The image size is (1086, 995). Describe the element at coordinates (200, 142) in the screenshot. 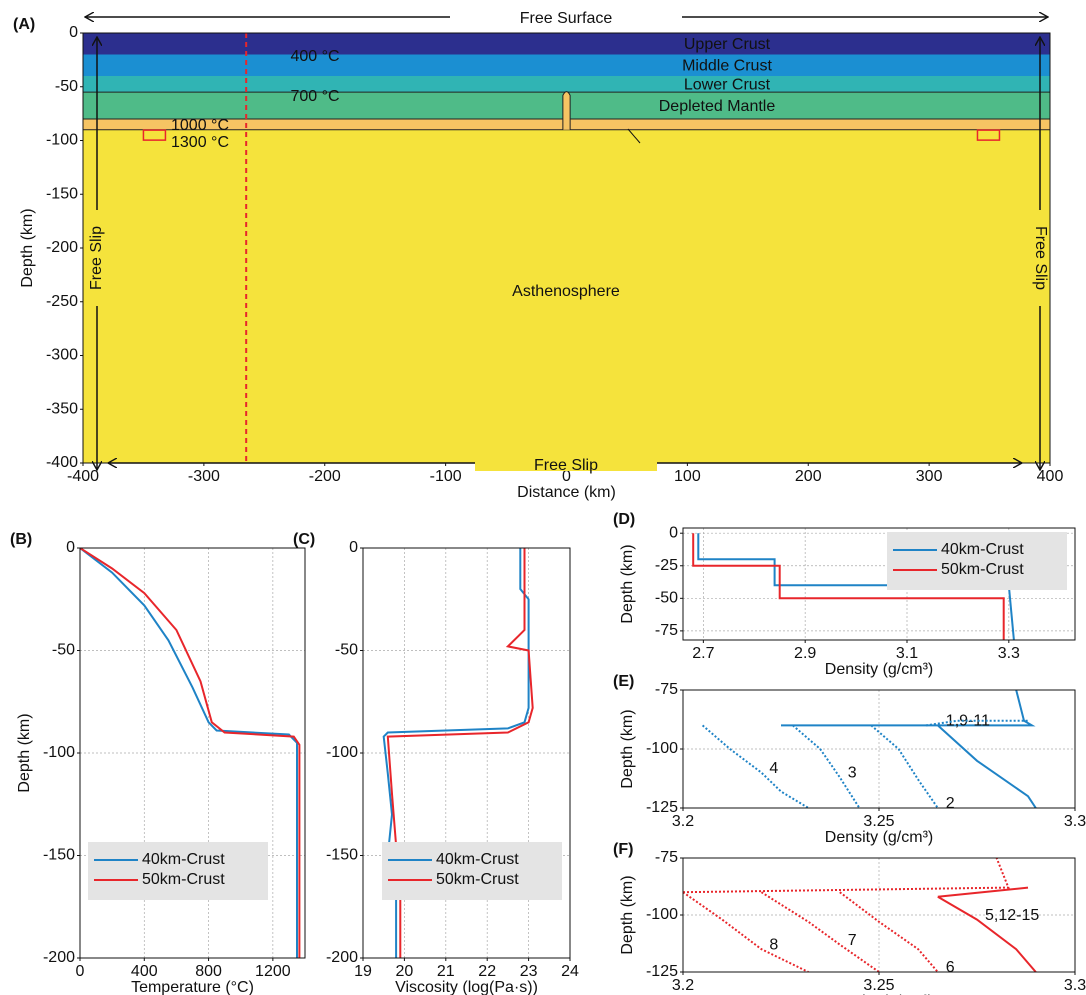

I see `isotherm-label: 1300 °C` at that location.